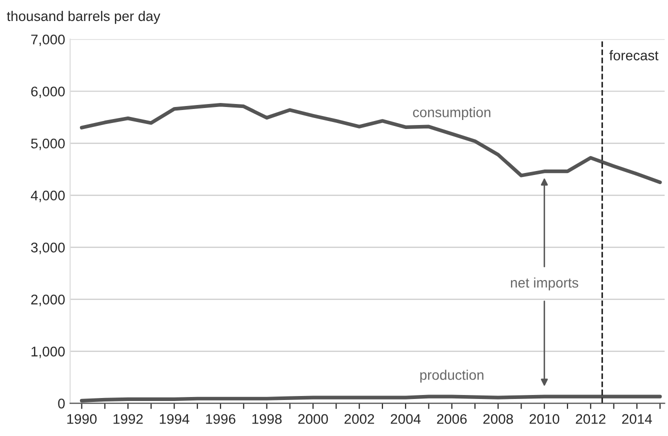 The width and height of the screenshot is (668, 436). What do you see at coordinates (83, 17) in the screenshot?
I see `y-axis-title: thousand barrels per day` at bounding box center [83, 17].